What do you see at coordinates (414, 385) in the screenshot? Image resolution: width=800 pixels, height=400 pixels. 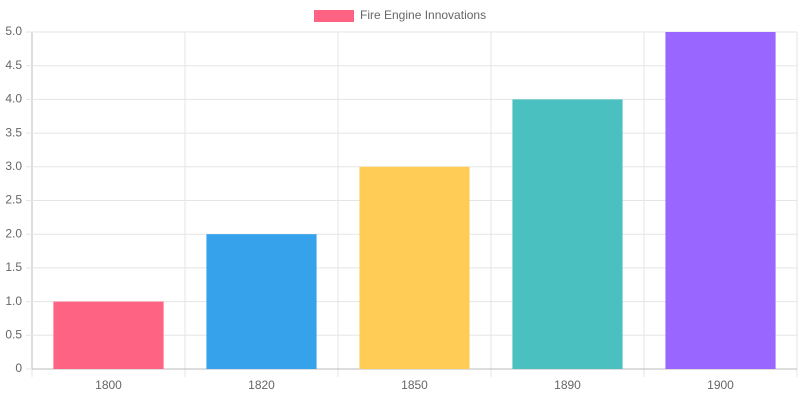 I see `x-tick-label: 1850` at bounding box center [414, 385].